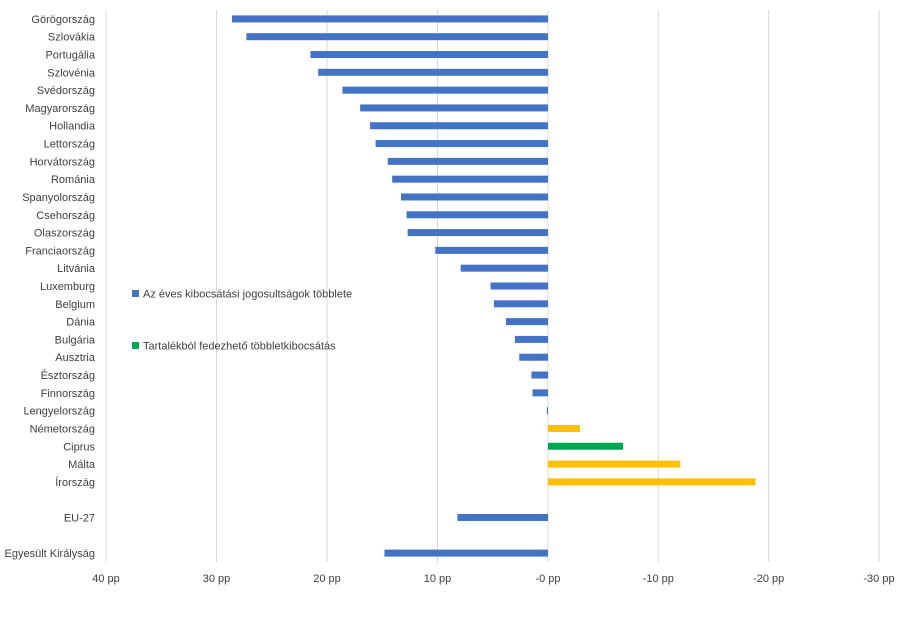 Image resolution: width=902 pixels, height=622 pixels. What do you see at coordinates (438, 579) in the screenshot?
I see `x-tick-label: 10 pp` at bounding box center [438, 579].